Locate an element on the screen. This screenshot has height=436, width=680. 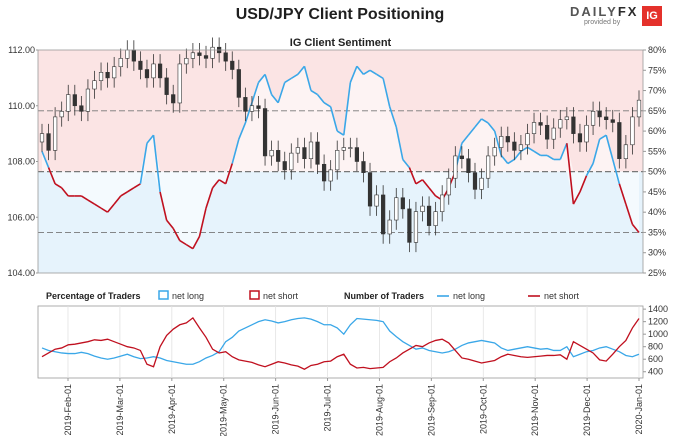
price-tick-label: 104.00 is located at coordinates (21, 273).